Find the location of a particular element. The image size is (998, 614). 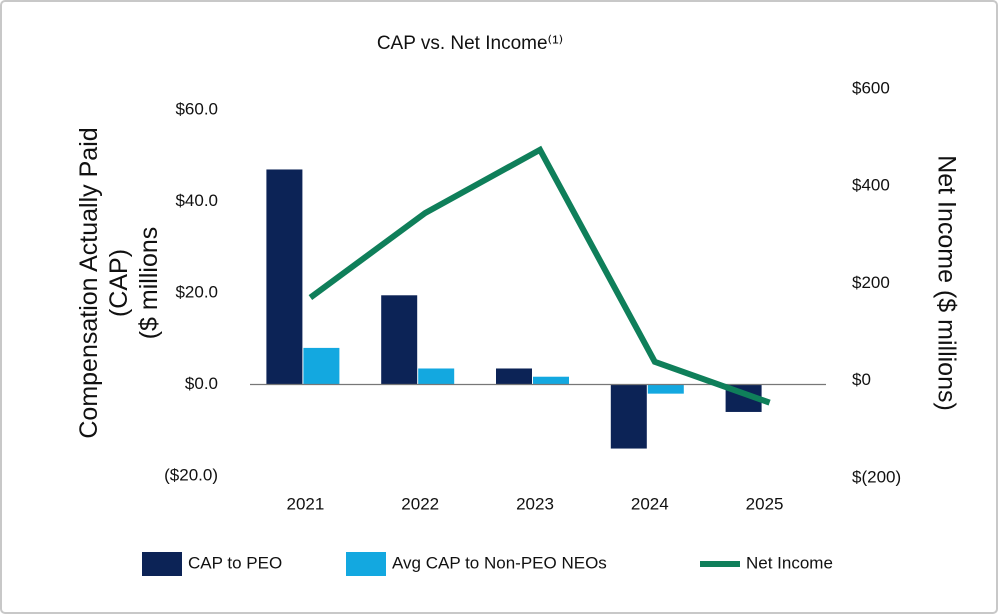

y2-tick-label: $600 is located at coordinates (871, 87).